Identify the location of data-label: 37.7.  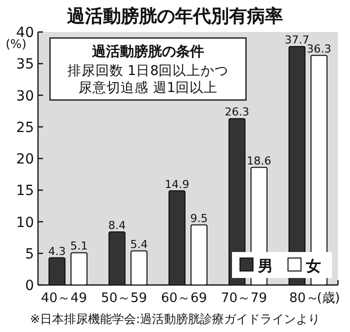
(297, 40).